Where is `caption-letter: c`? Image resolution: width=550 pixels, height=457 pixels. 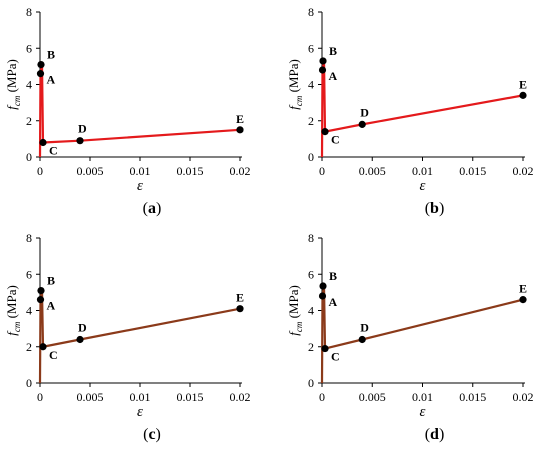 caption-letter: c is located at coordinates (151, 434).